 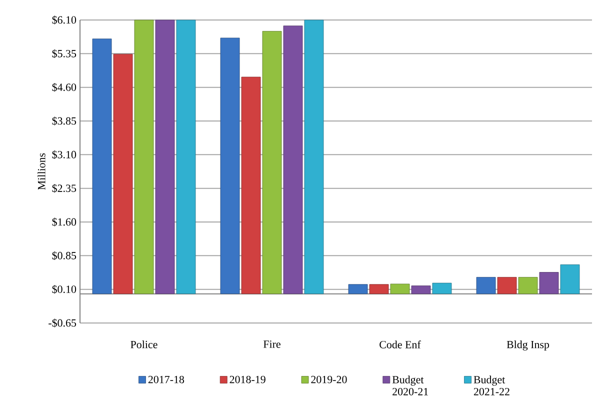 What do you see at coordinates (64, 121) in the screenshot?
I see `y-tick-label: $3.85` at bounding box center [64, 121].